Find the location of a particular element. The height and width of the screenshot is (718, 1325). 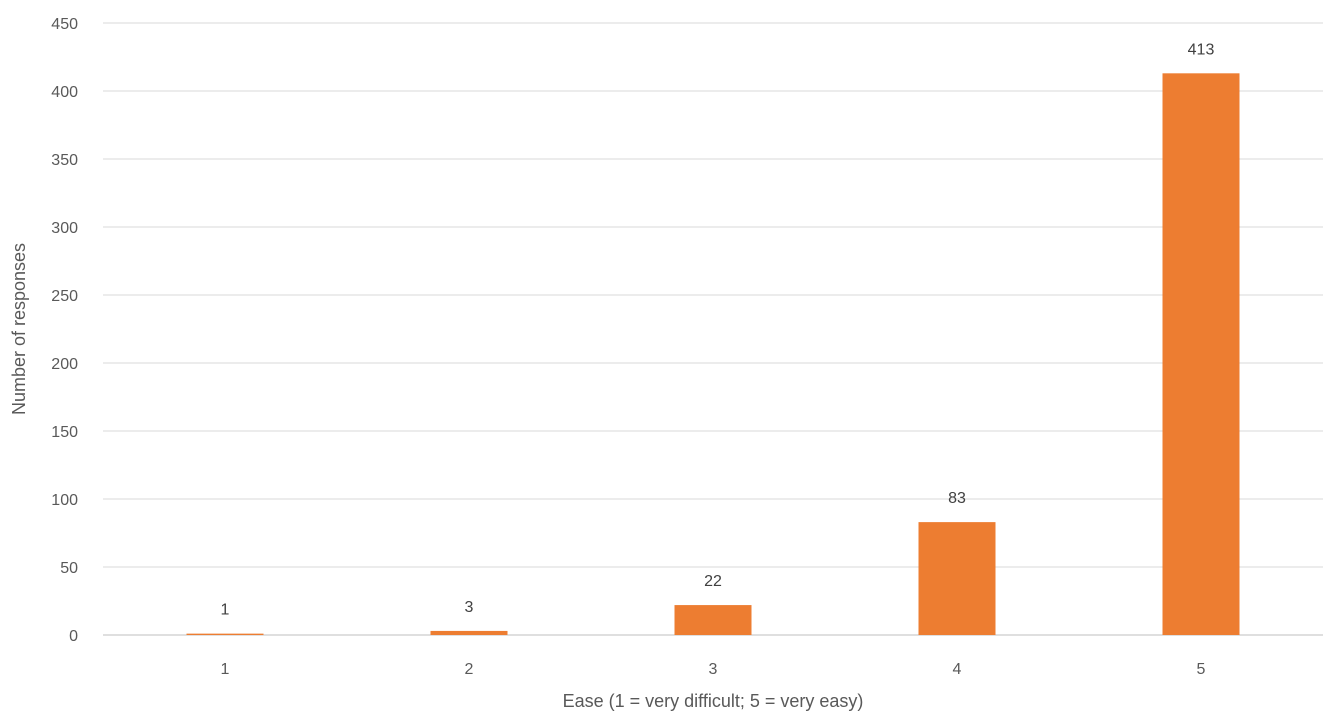

y-tick-label: 400 is located at coordinates (64, 92).